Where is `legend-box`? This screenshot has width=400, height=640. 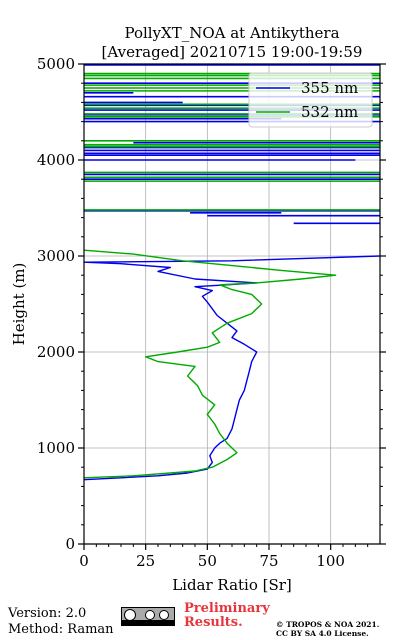 legend-box is located at coordinates (310, 100).